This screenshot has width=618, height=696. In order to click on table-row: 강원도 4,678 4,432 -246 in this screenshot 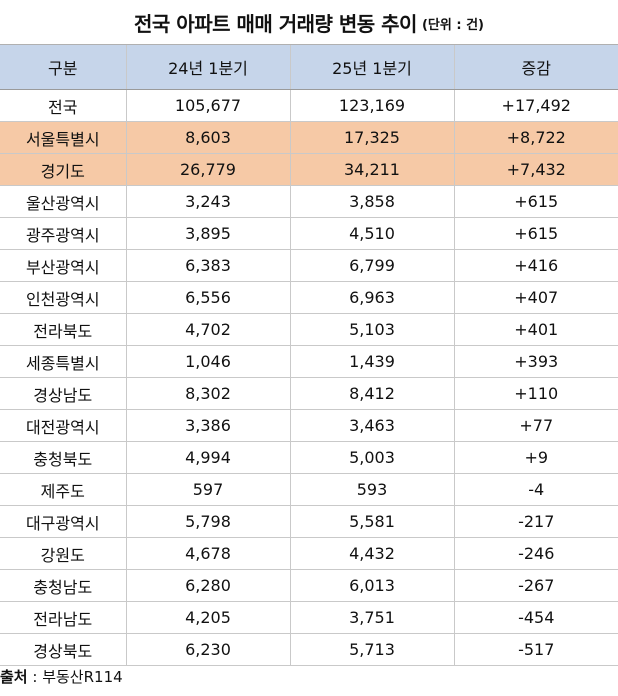, I will do `click(309, 553)`.